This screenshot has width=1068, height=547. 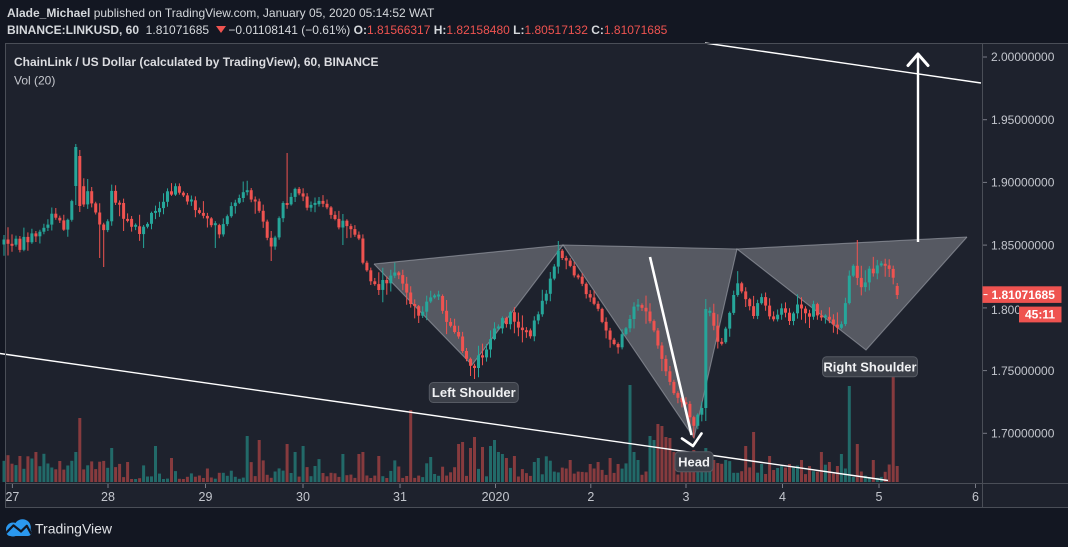 I want to click on svg-text: 6, so click(x=975, y=497).